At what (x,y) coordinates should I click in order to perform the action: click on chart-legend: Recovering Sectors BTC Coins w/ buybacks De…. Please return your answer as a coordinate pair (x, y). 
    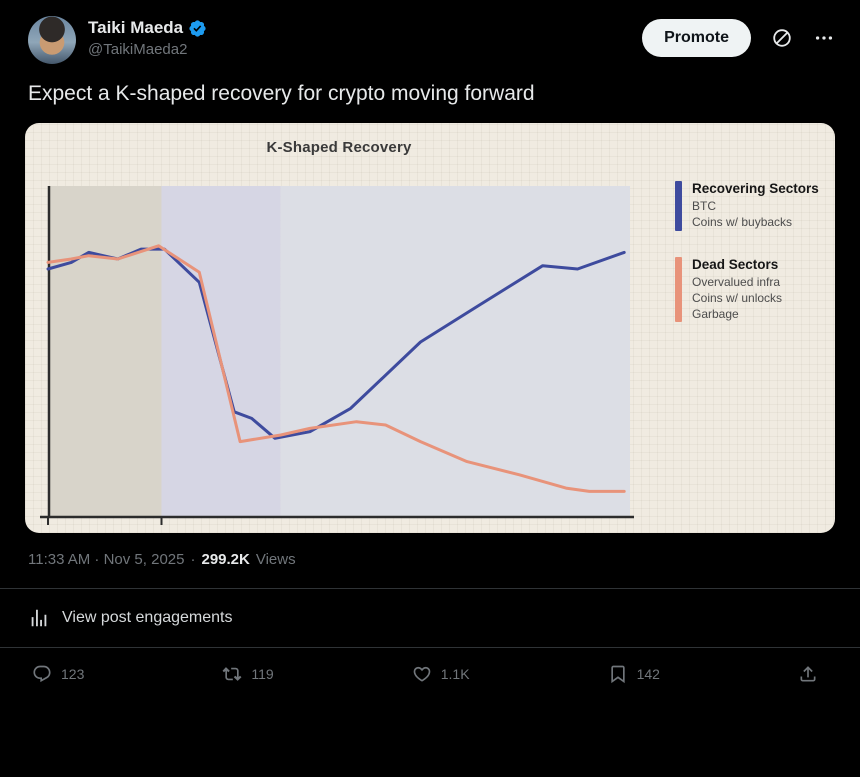
    Looking at the image, I should click on (755, 264).